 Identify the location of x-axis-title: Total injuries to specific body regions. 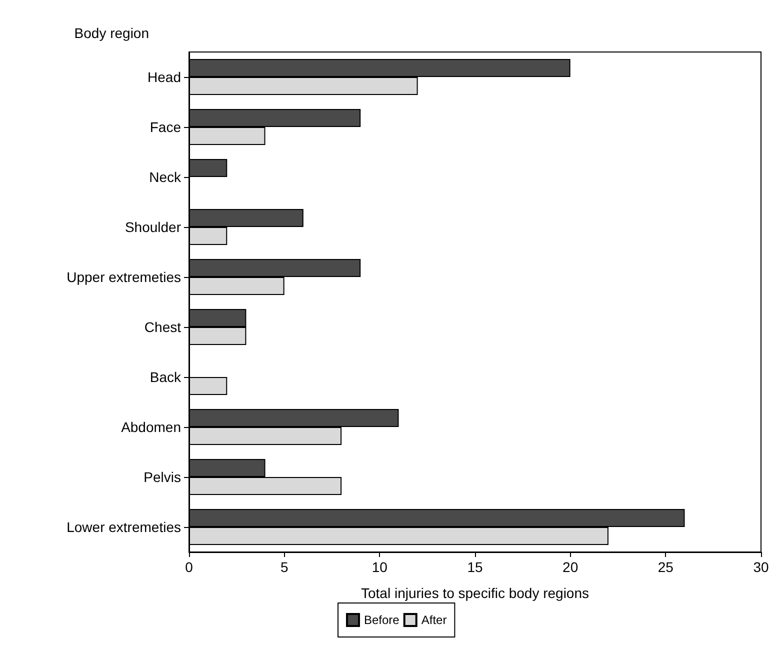
(475, 593).